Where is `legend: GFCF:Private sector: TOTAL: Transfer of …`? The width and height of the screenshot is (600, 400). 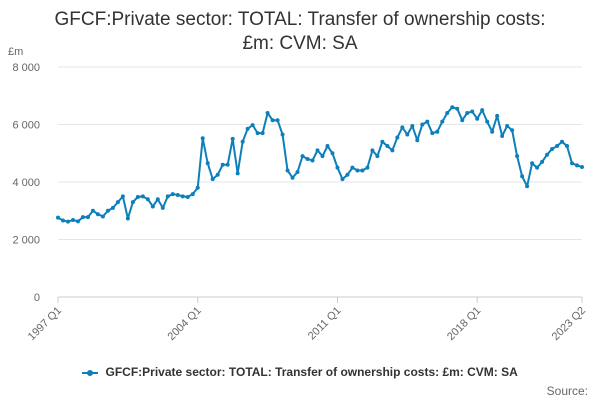 legend: GFCF:Private sector: TOTAL: Transfer of … is located at coordinates (300, 372).